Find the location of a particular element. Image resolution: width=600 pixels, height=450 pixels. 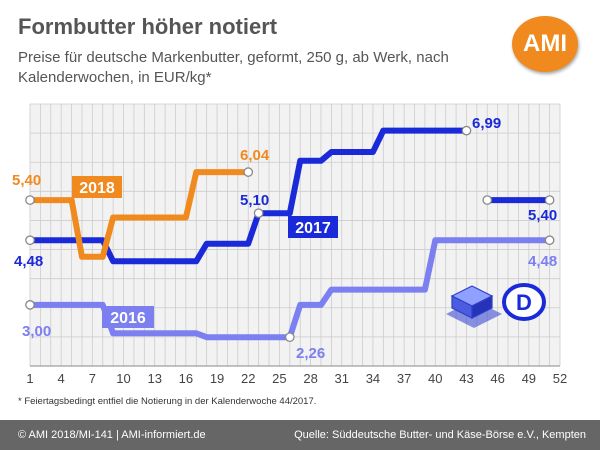

data-label: 2,26 is located at coordinates (310, 353).